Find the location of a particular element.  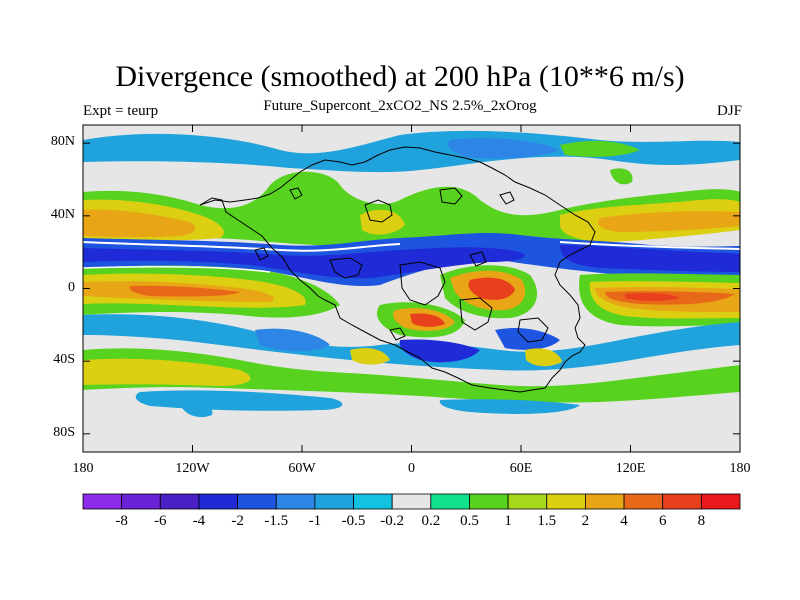

colorbar-label: 8 is located at coordinates (701, 521).